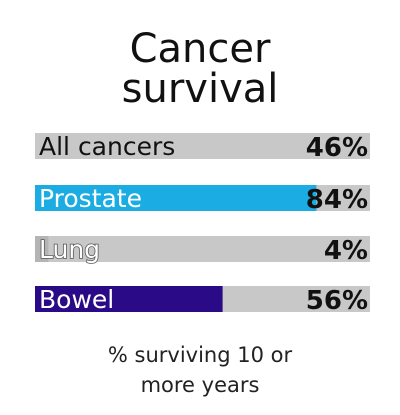 Image resolution: width=400 pixels, height=415 pixels. I want to click on bar-row: Bowel 56%, so click(202, 300).